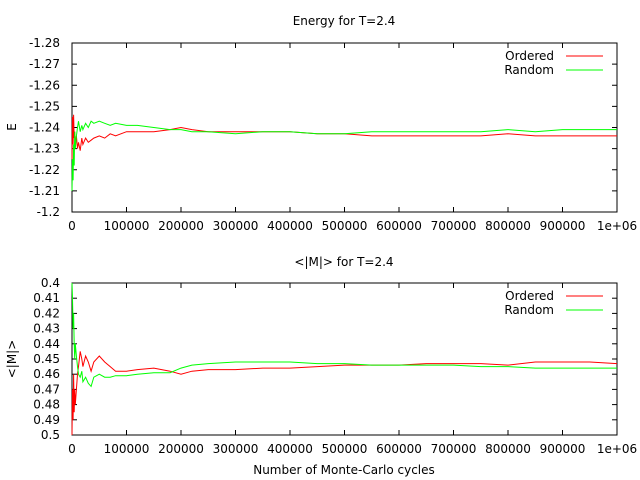  What do you see at coordinates (12, 127) in the screenshot?
I see `energy-y-axis-label: E` at bounding box center [12, 127].